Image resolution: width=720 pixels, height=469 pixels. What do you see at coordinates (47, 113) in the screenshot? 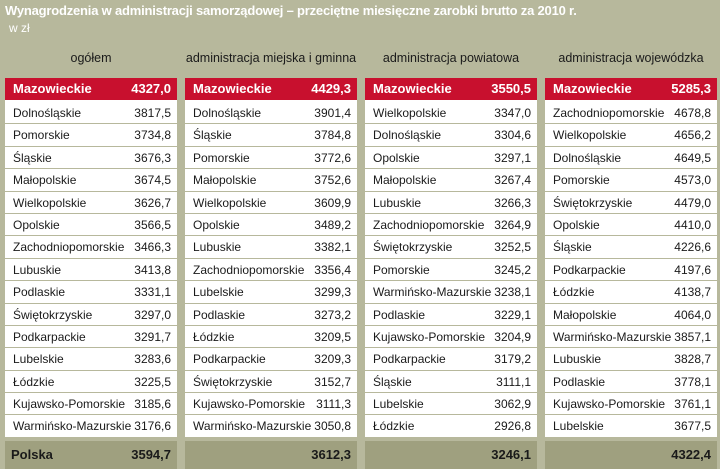
I see `region-name: Dolnośląskie` at bounding box center [47, 113].